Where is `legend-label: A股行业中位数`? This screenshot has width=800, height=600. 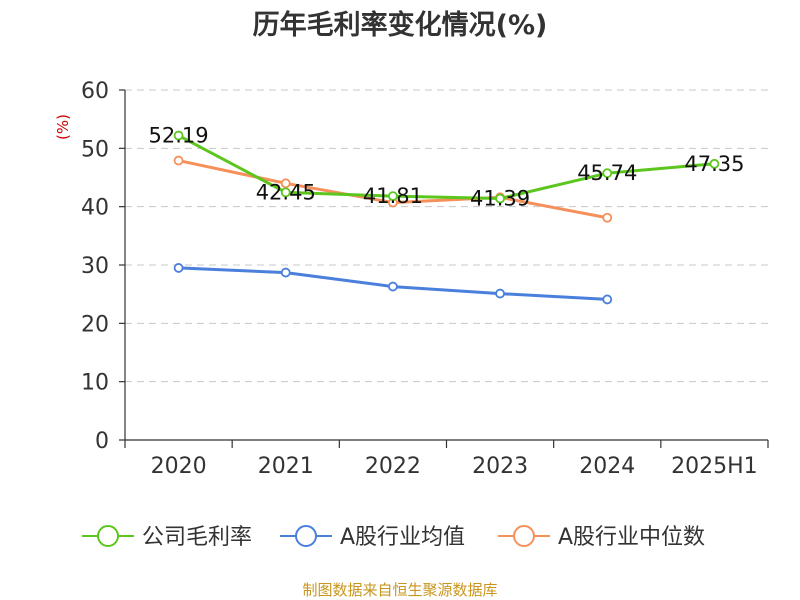 legend-label: A股行业中位数 is located at coordinates (631, 537).